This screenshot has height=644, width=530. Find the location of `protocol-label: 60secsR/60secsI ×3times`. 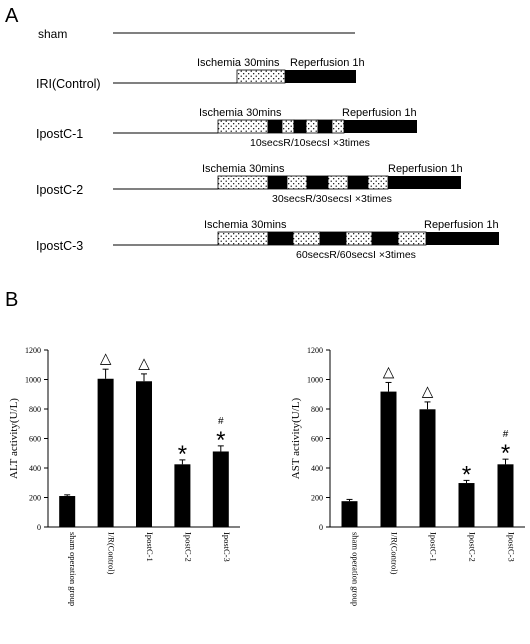

protocol-label: 60secsR/60secsI ×3times is located at coordinates (356, 255).